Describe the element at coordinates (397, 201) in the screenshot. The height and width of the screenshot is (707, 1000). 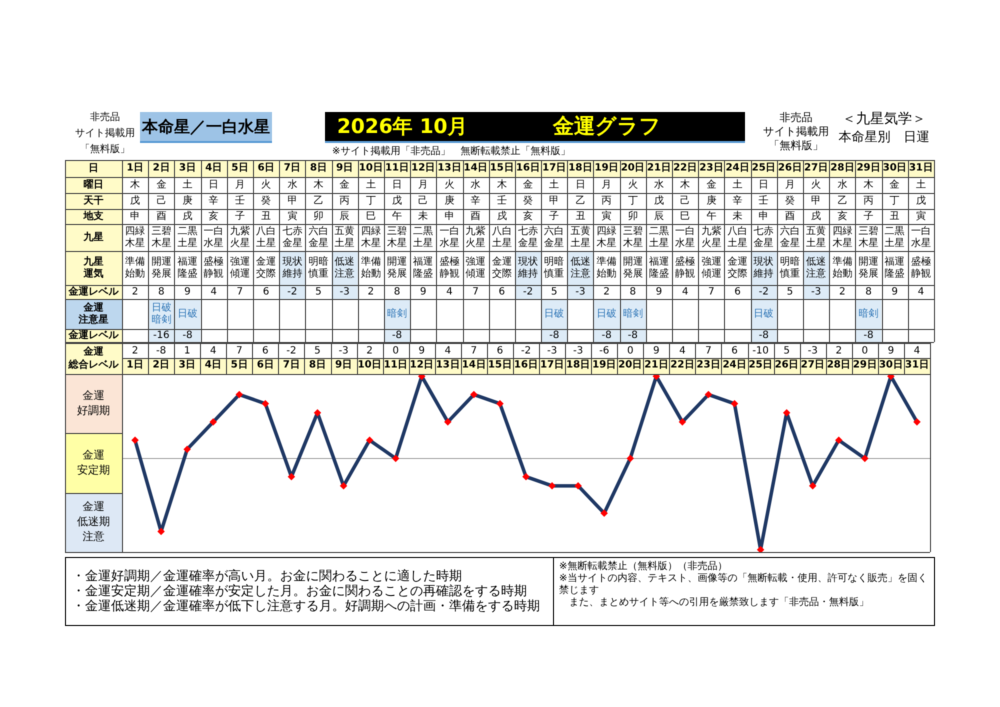
I see `text: 戊` at that location.